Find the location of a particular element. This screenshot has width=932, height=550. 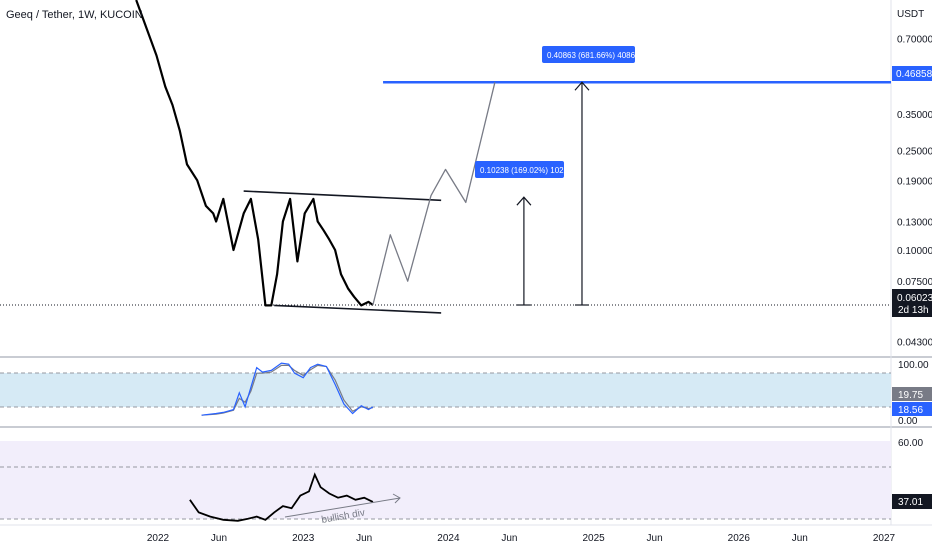

osc-value-badge is located at coordinates (912, 501).